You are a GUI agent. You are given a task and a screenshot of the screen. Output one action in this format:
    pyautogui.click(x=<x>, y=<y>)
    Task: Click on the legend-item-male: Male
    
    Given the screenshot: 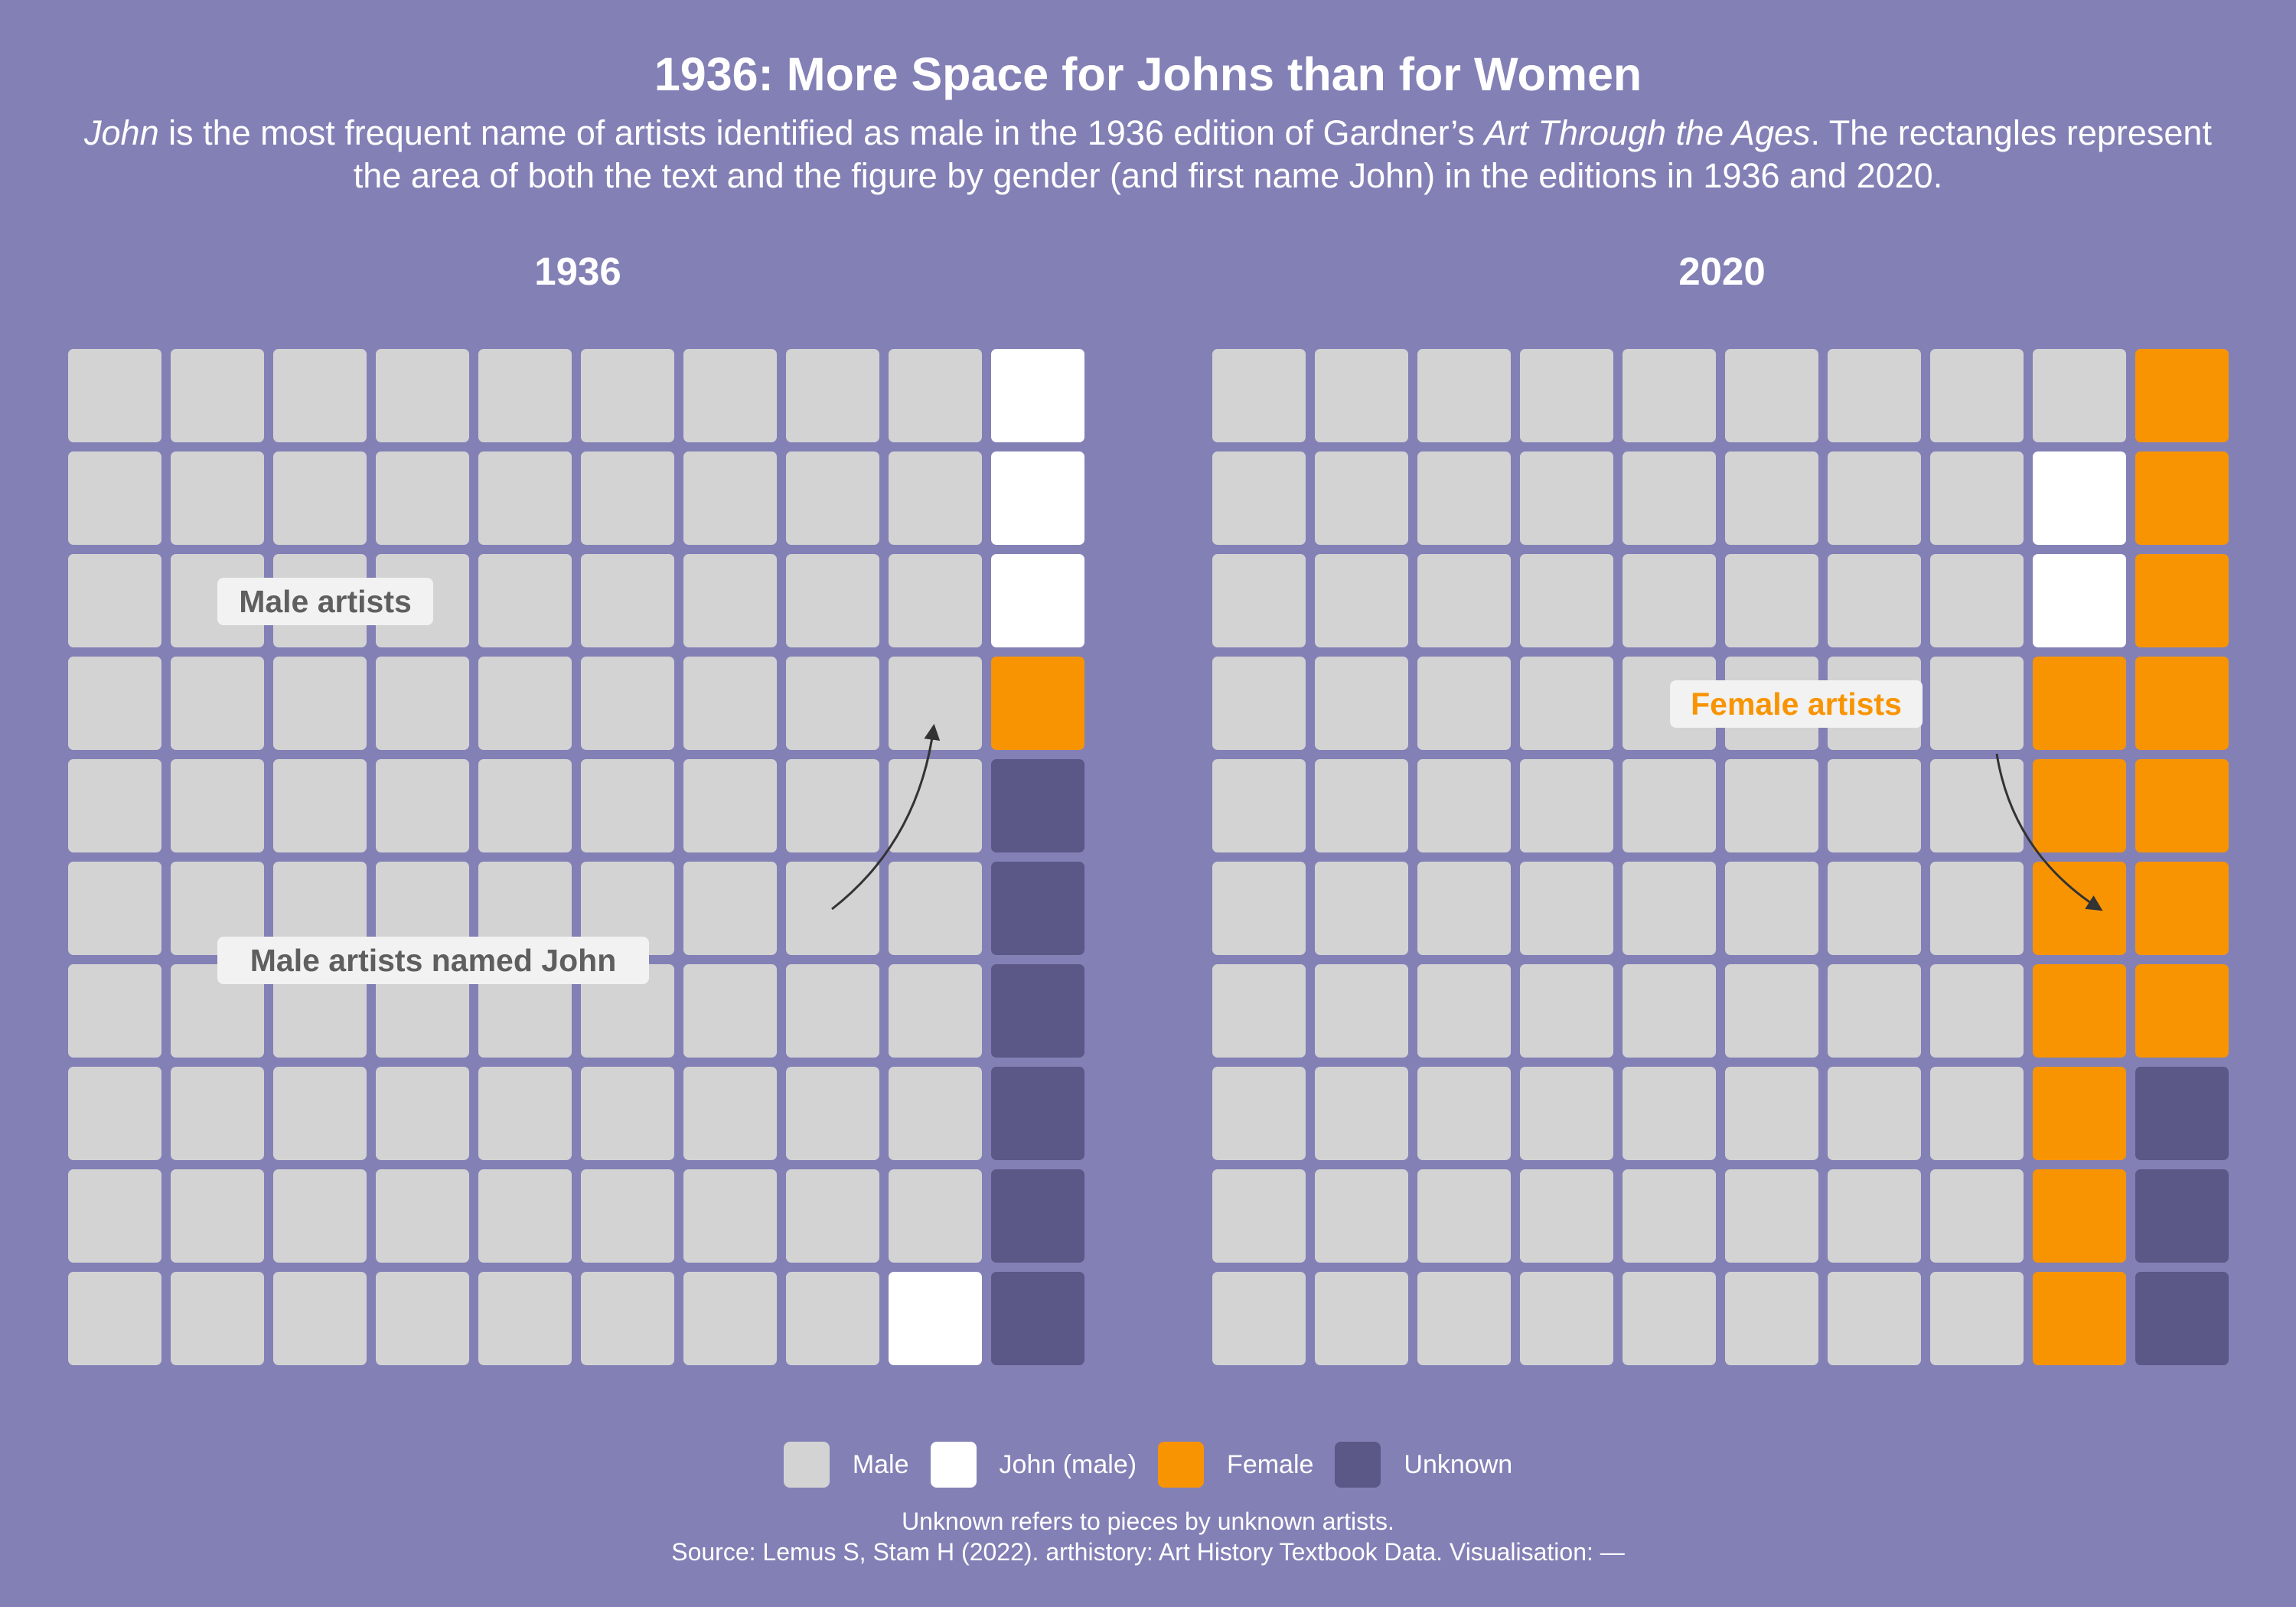 What is the action you would take?
    pyautogui.click(x=846, y=1465)
    